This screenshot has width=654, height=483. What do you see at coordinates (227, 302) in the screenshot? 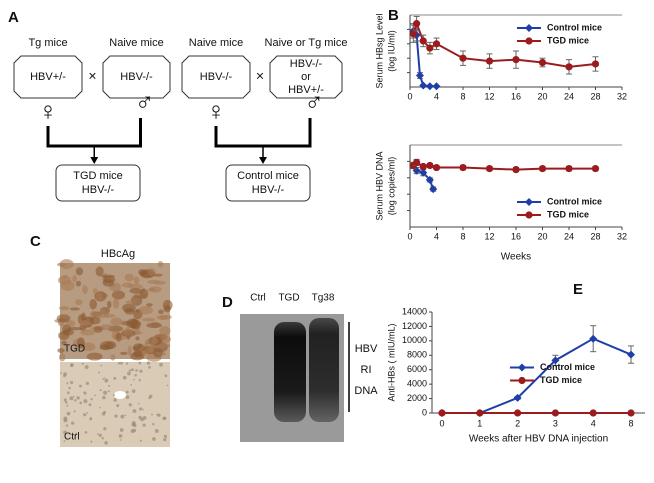
I see `panel-label: D` at bounding box center [227, 302].